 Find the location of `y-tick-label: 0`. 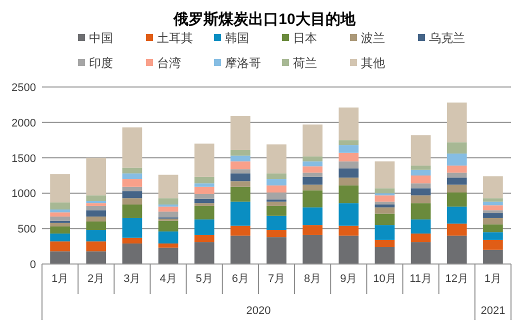

y-tick-label: 0 is located at coordinates (33, 265).